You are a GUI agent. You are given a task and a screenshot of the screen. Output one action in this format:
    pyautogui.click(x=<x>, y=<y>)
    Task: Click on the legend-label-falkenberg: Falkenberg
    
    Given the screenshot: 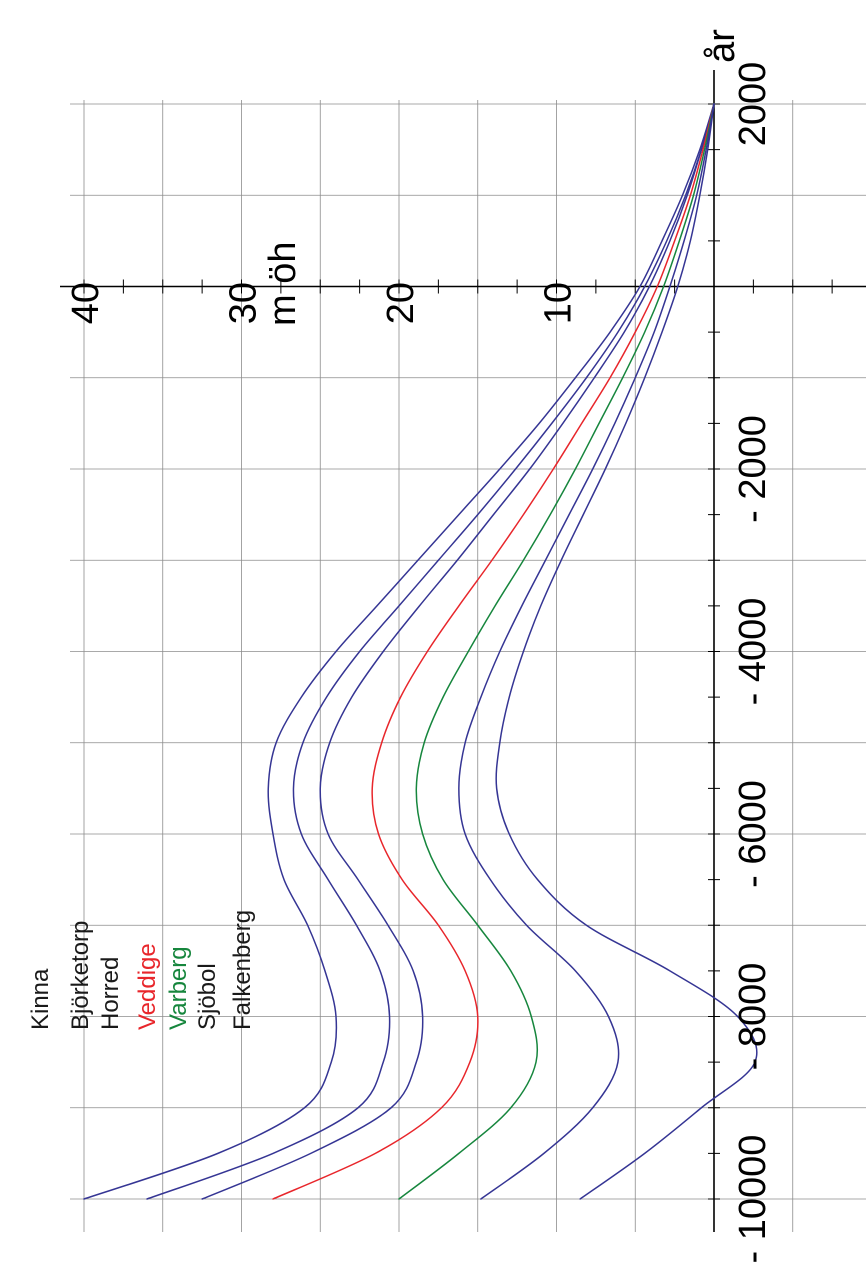 What is the action you would take?
    pyautogui.click(x=242, y=970)
    